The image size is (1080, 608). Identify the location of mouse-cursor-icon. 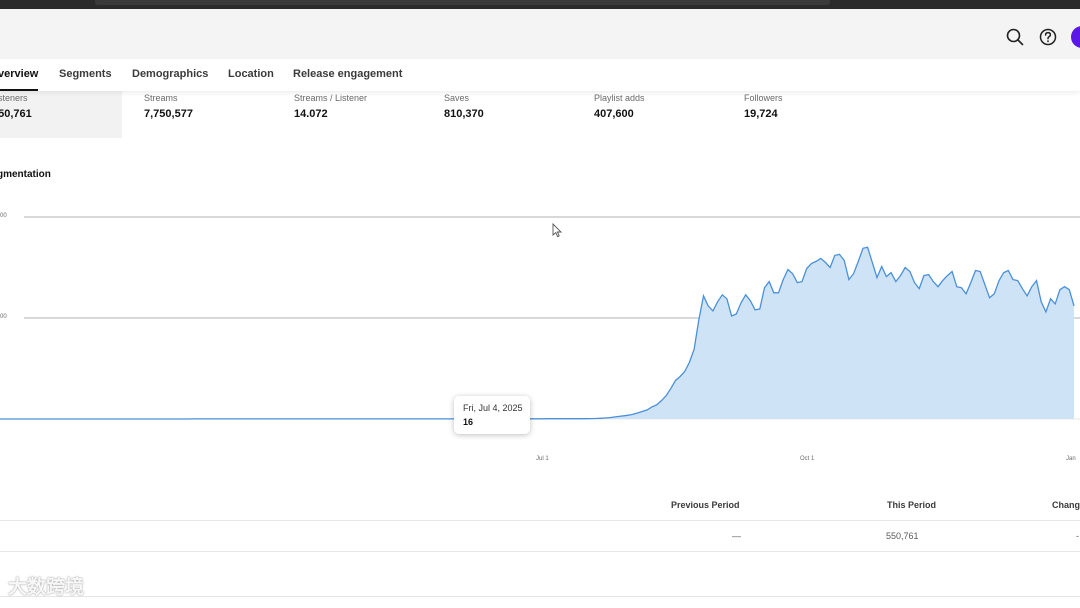
(557, 230).